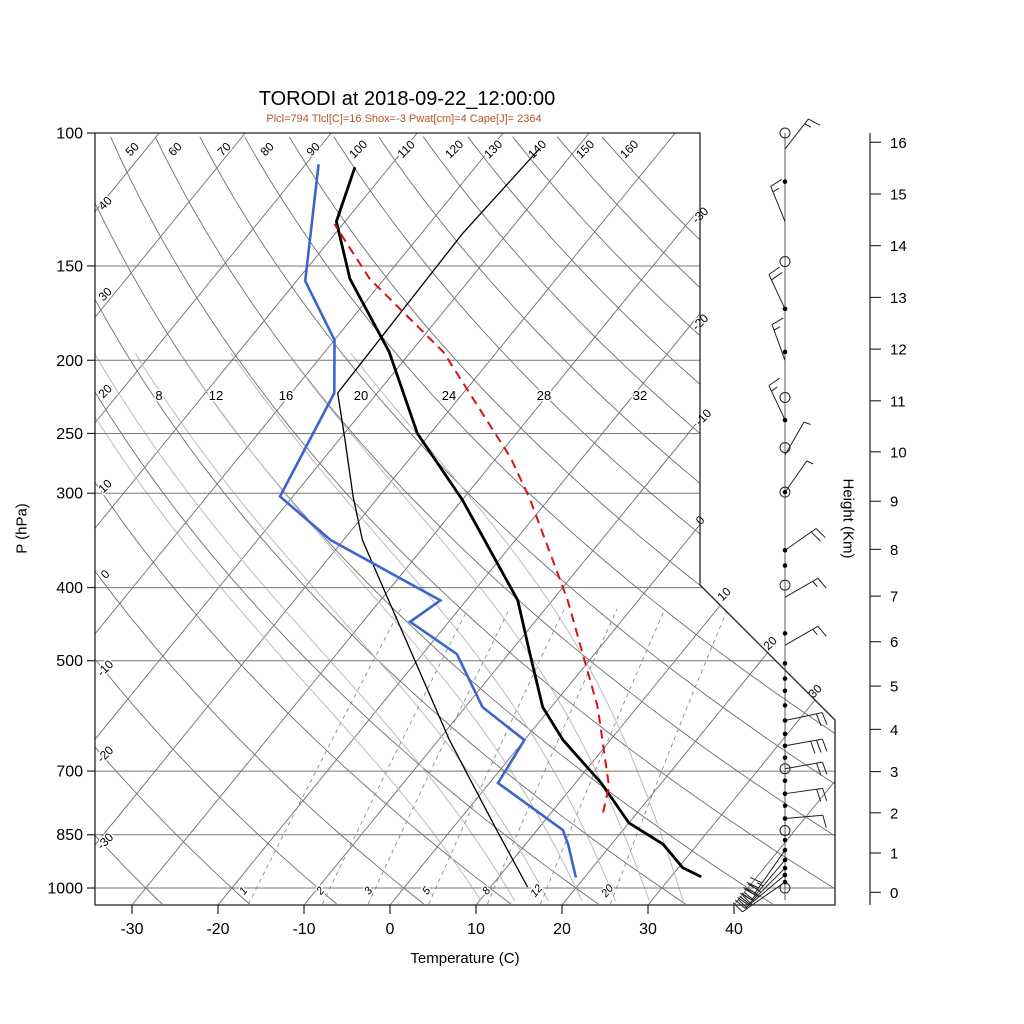 The image size is (1024, 1024). Describe the element at coordinates (313, 149) in the screenshot. I see `svg-text: 90` at that location.